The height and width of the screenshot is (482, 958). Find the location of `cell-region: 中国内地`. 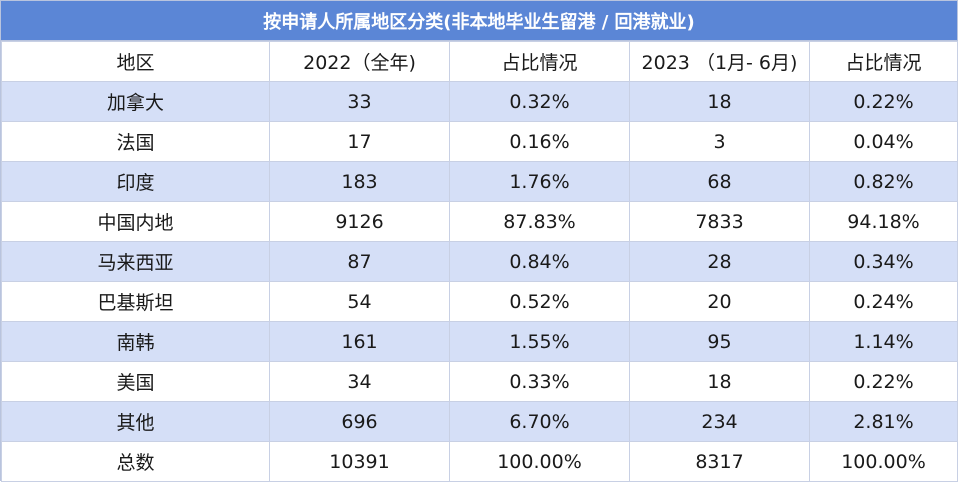

cell-region: 中国内地 is located at coordinates (135, 221).